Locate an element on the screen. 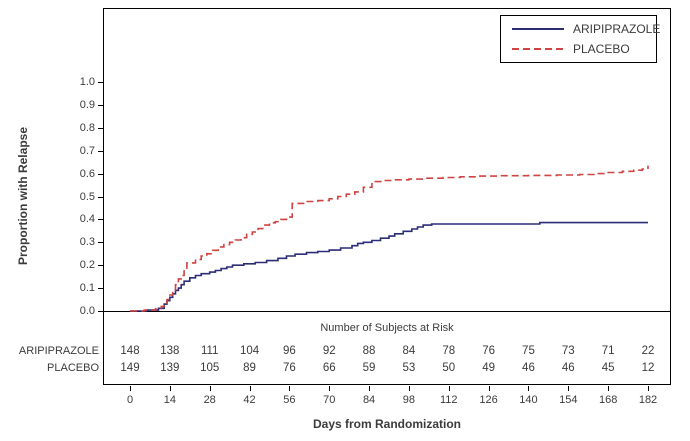 The height and width of the screenshot is (441, 690). x-tick-label: 70 is located at coordinates (329, 400).